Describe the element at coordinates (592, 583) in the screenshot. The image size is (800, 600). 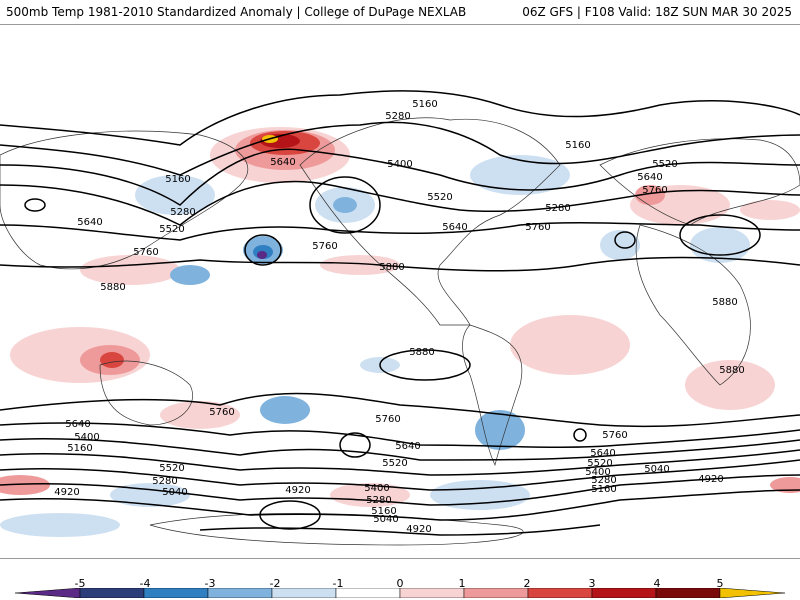
I see `tick-label: 3` at that location.